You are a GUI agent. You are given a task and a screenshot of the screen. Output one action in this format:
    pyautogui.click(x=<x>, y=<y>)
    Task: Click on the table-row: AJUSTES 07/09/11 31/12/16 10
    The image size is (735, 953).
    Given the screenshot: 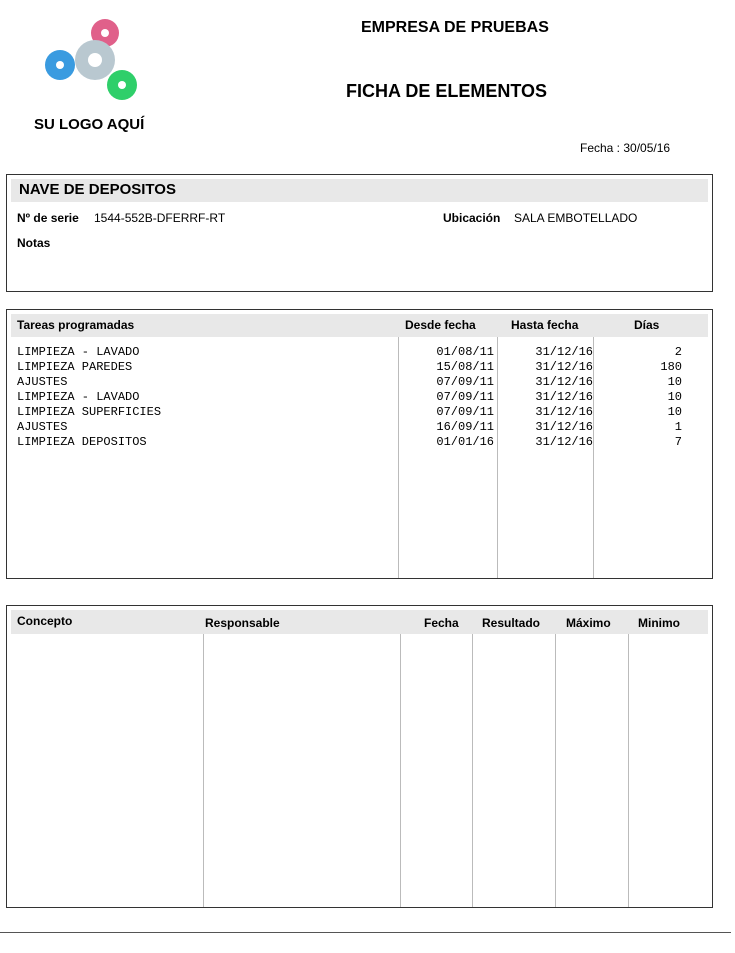 What is the action you would take?
    pyautogui.click(x=359, y=382)
    